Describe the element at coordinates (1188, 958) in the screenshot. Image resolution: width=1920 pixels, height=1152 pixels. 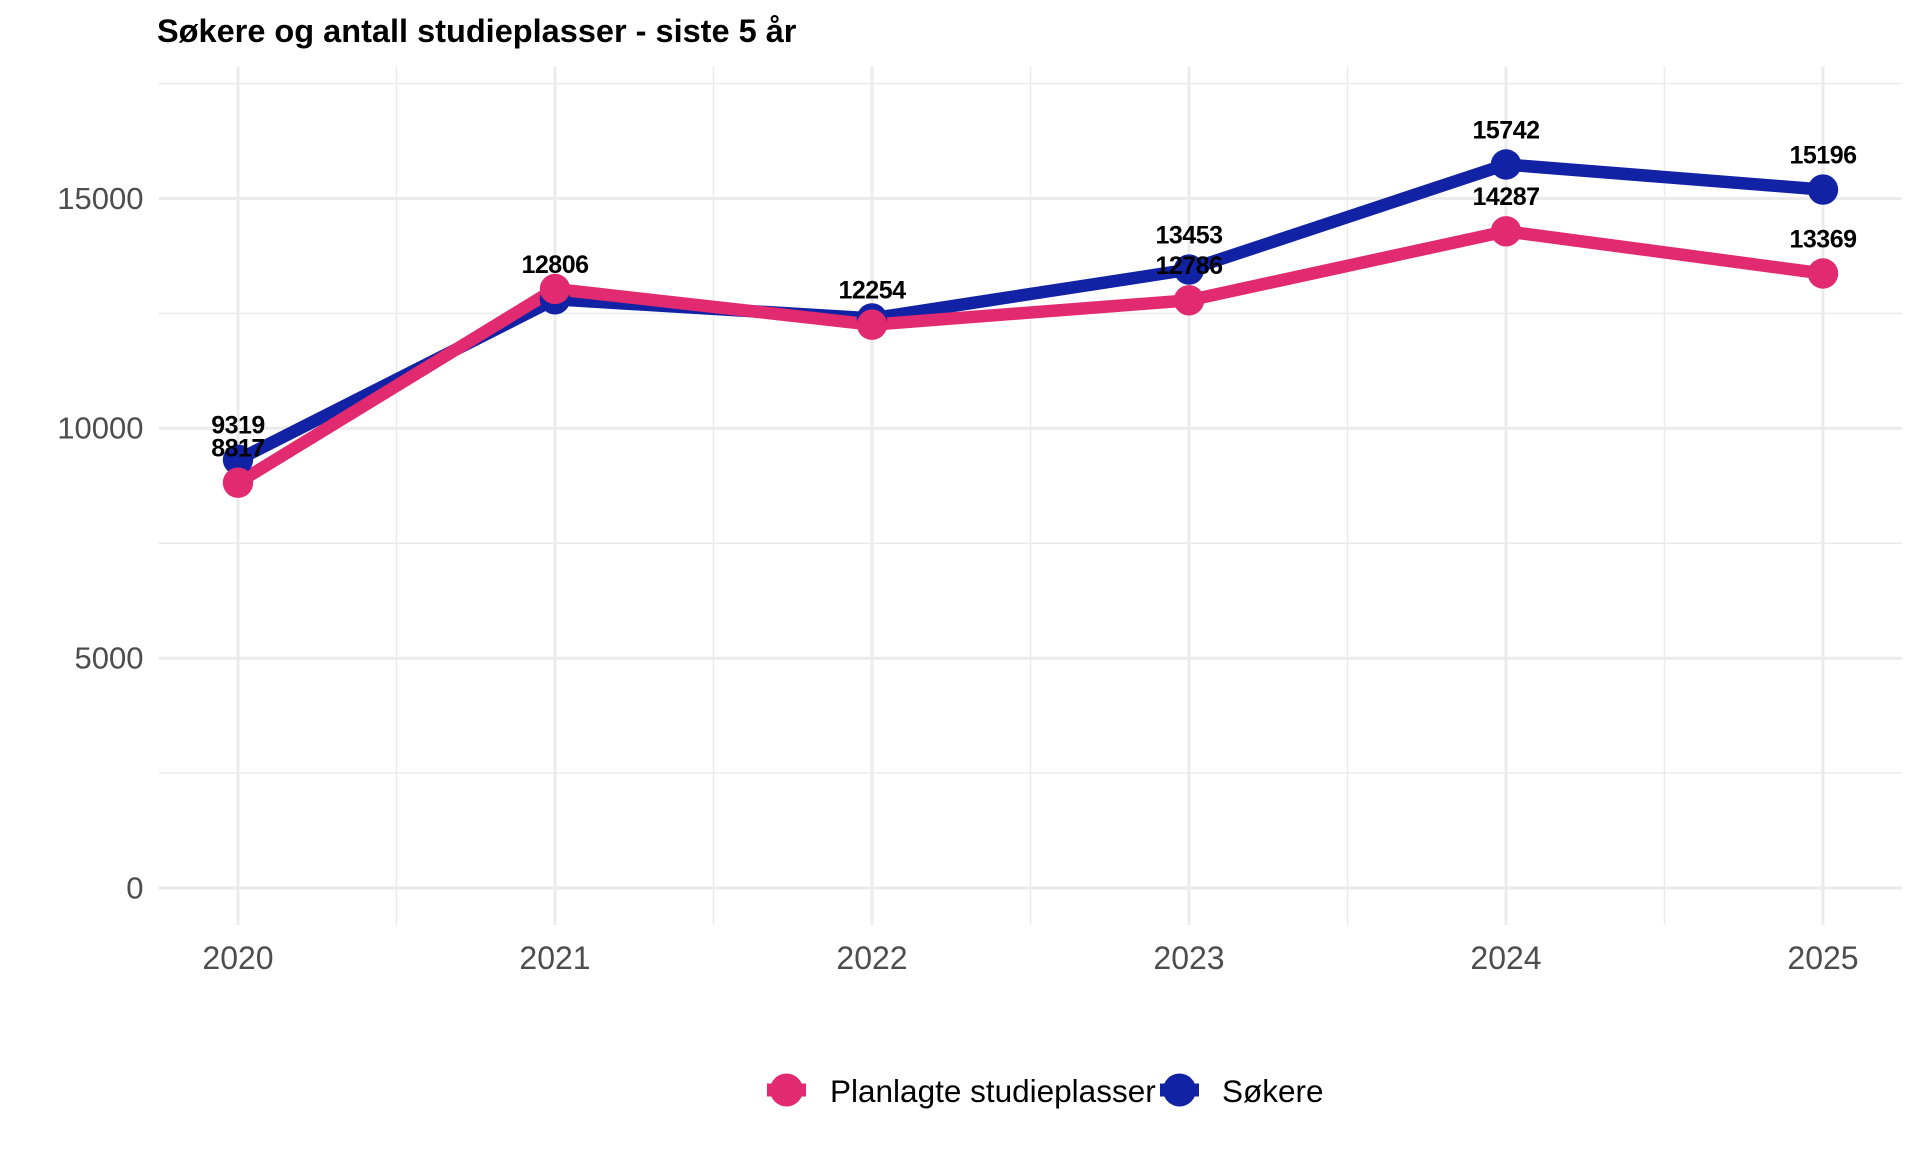
I see `svg-text: 2023` at that location.